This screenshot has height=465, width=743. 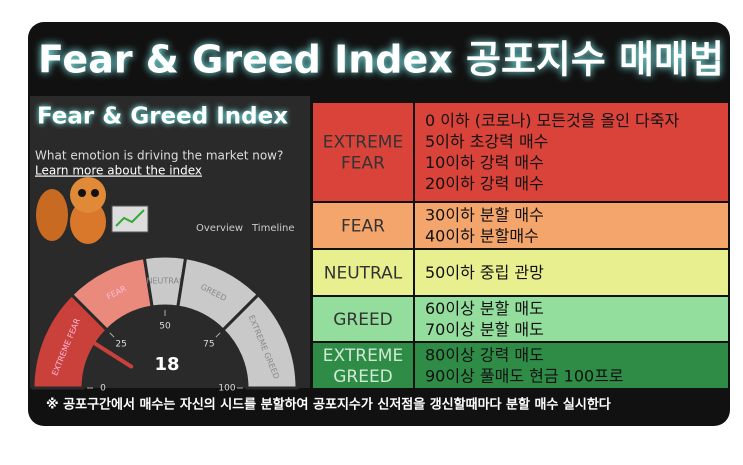 I want to click on row-line: 70이상 분할 매도, so click(x=484, y=329).